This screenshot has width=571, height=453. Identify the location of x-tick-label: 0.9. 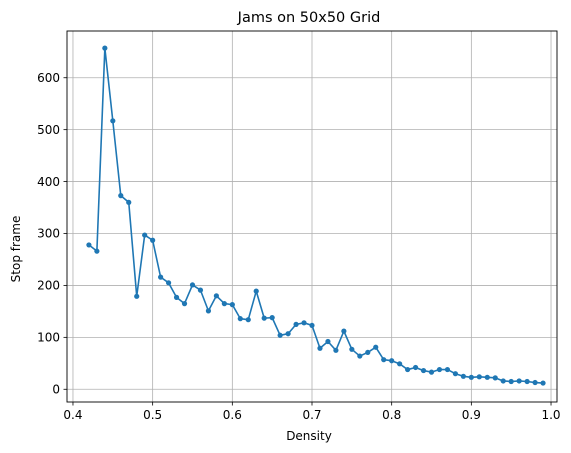
(471, 415).